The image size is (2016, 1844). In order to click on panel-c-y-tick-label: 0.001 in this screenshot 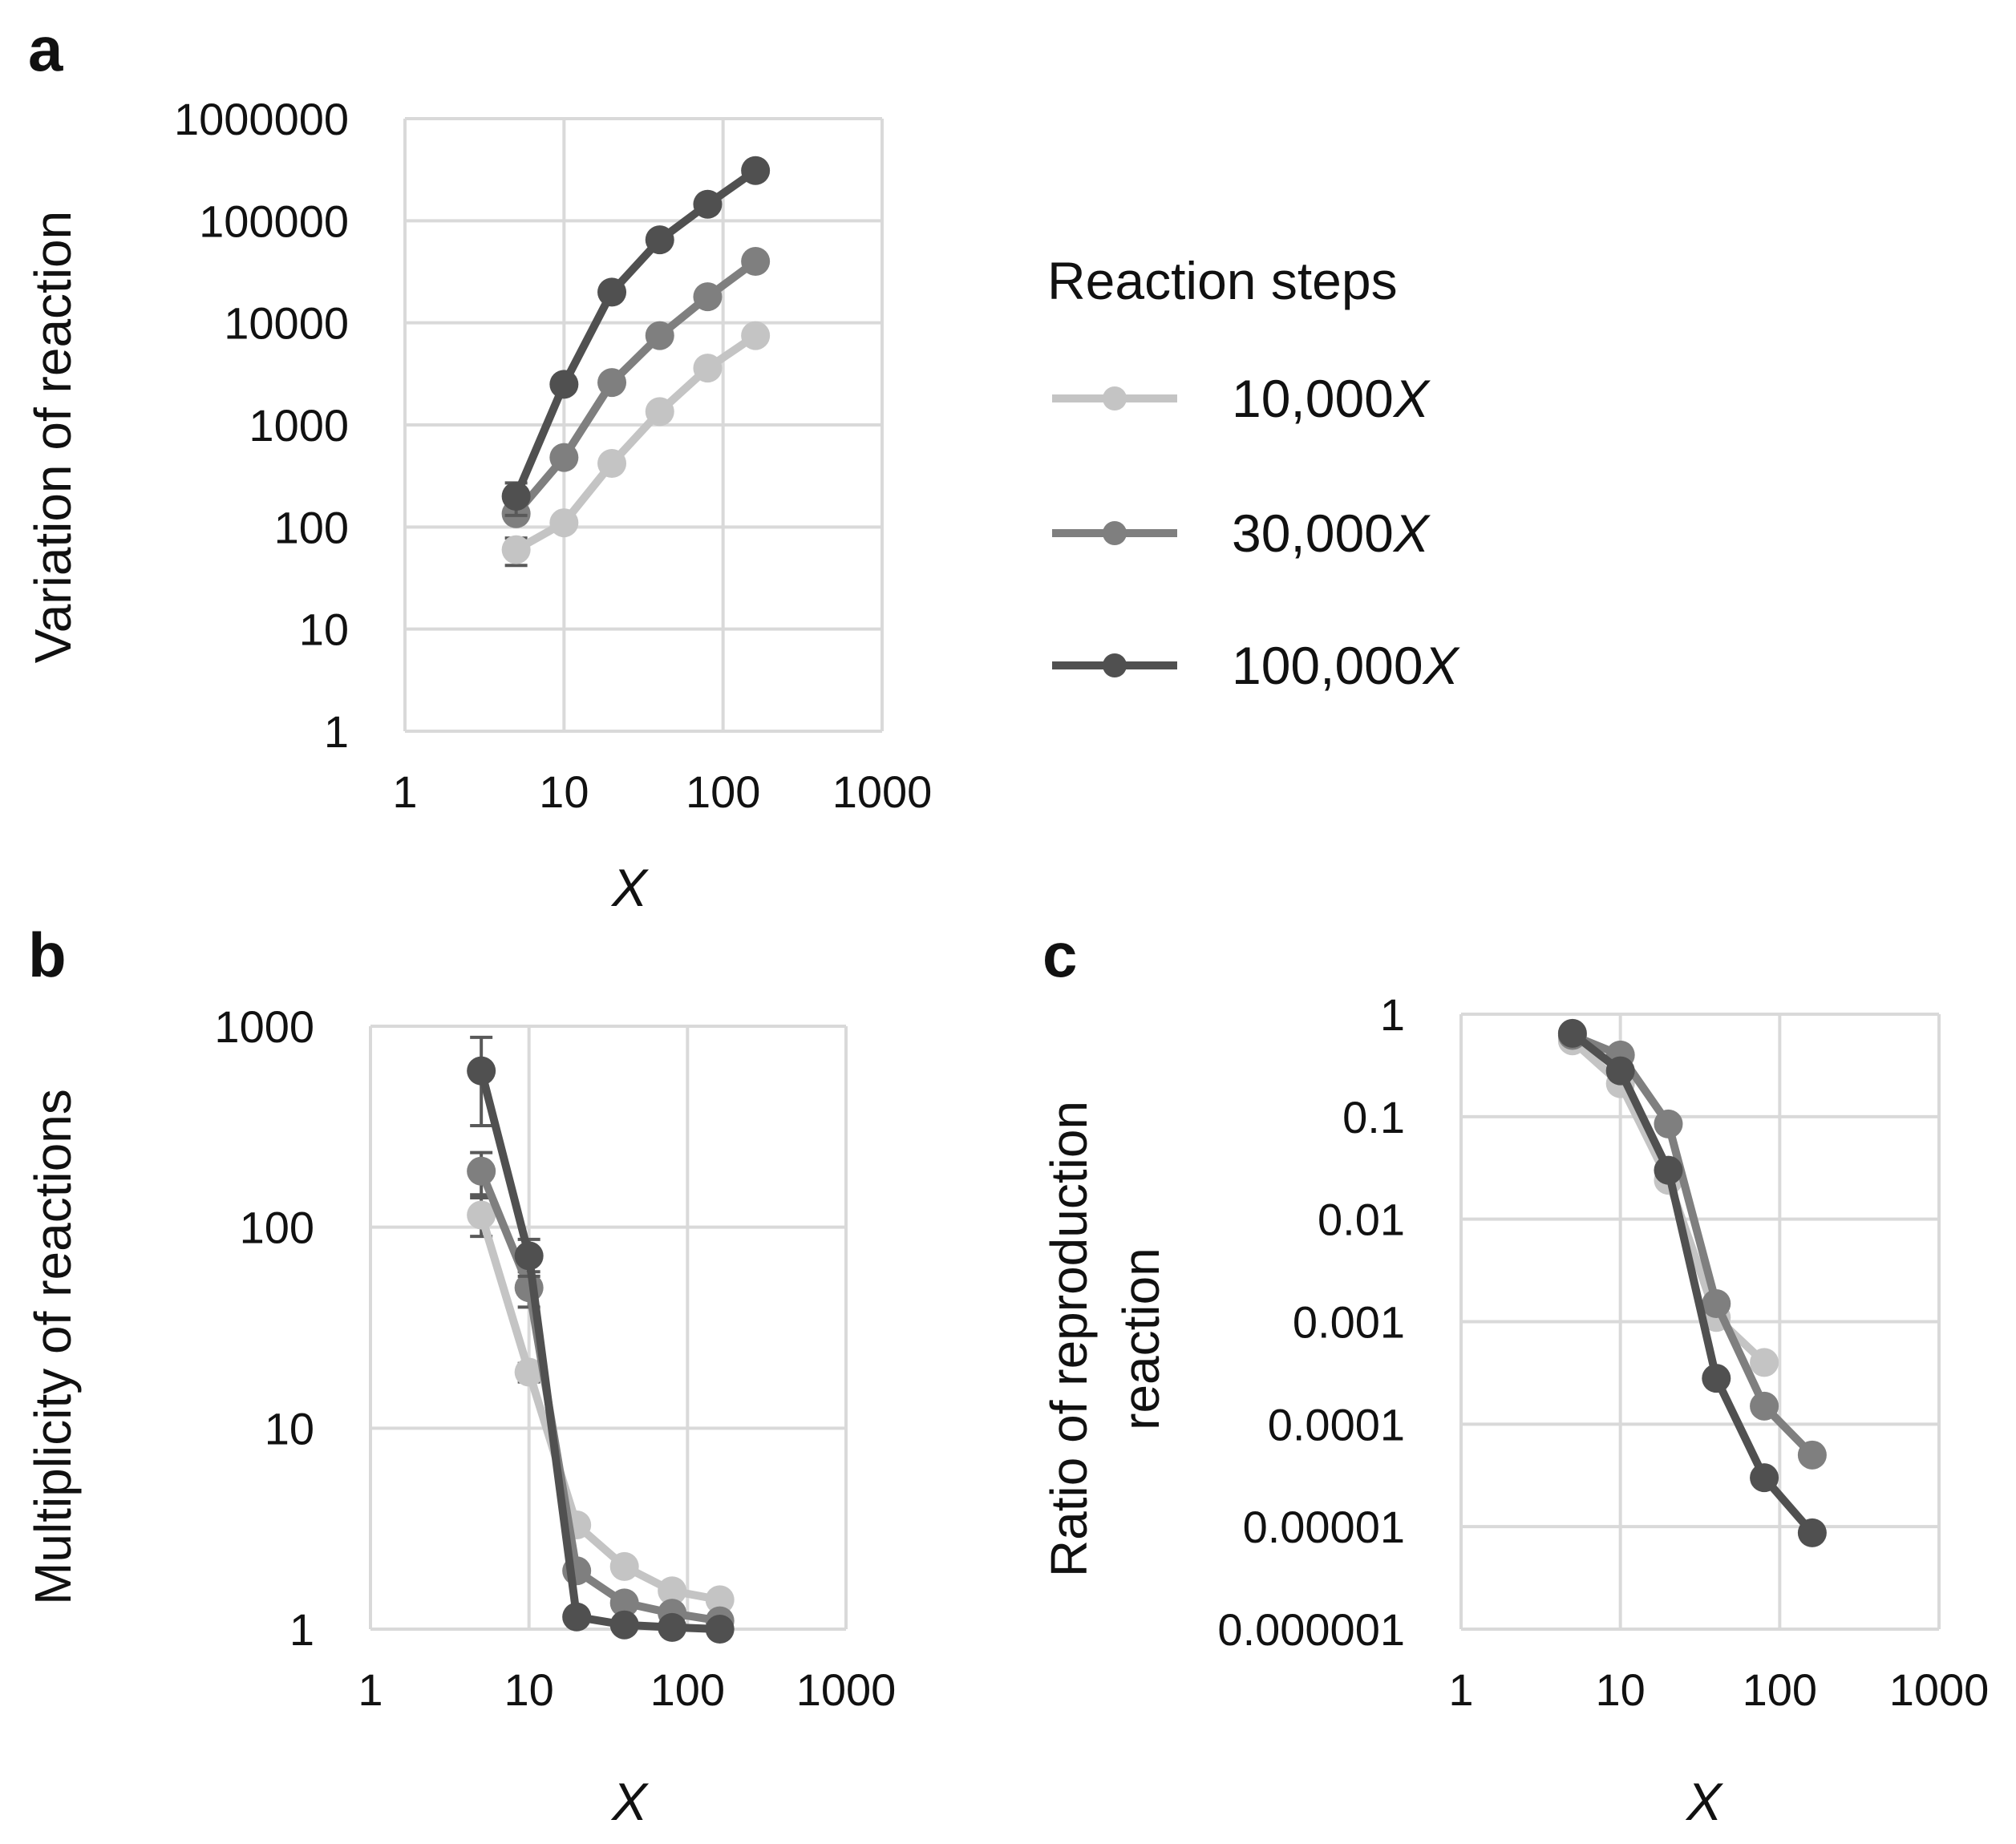, I will do `click(1349, 1322)`.